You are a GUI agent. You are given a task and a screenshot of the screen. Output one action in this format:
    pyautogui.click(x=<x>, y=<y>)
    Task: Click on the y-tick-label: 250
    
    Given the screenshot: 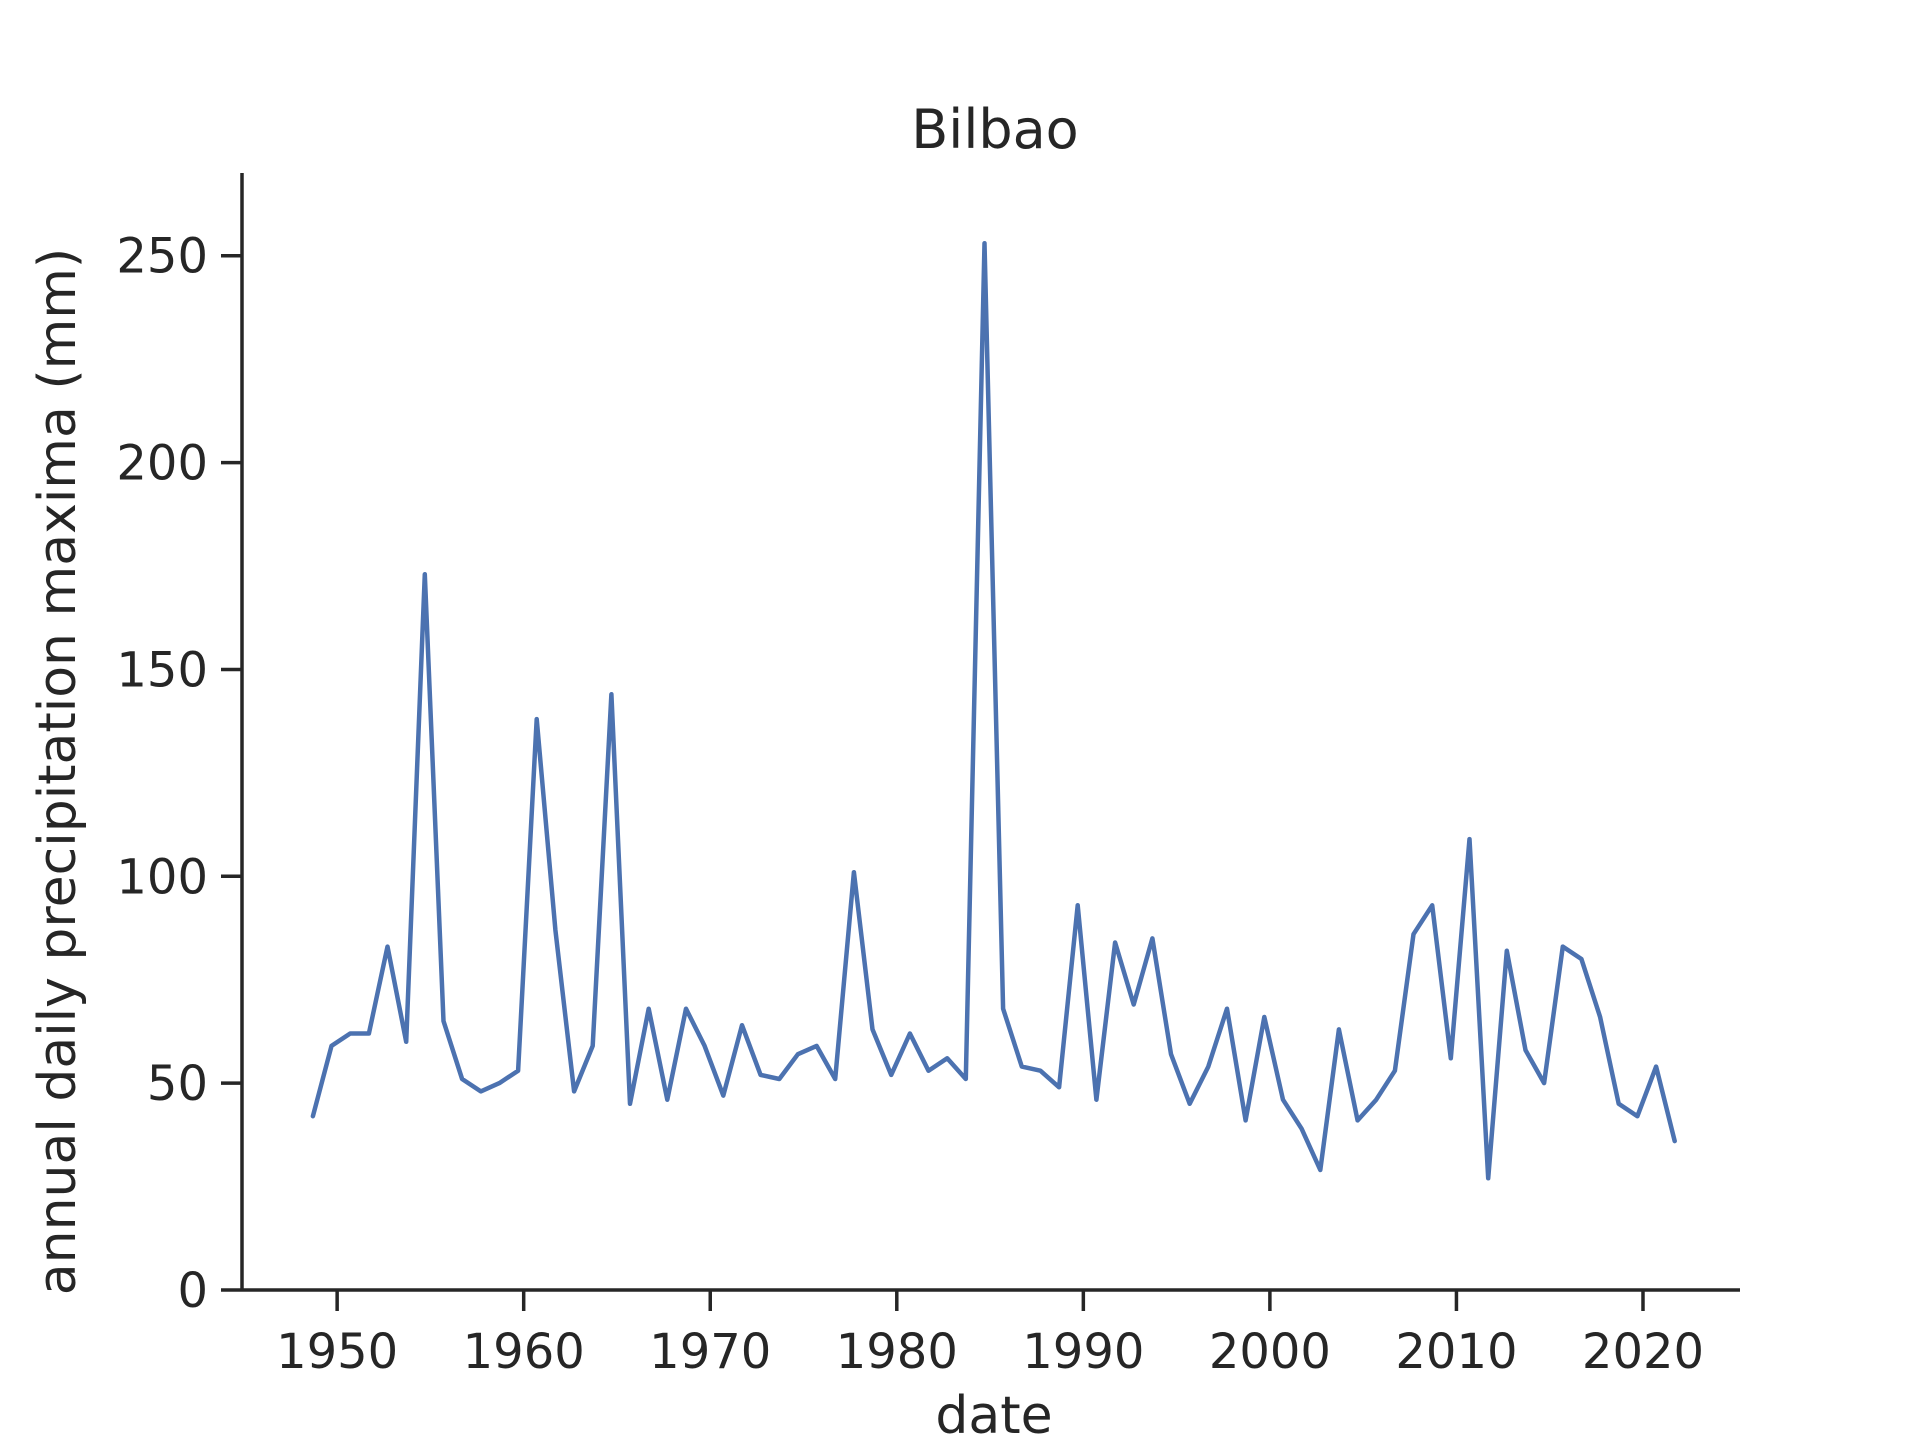 What is the action you would take?
    pyautogui.click(x=162, y=257)
    